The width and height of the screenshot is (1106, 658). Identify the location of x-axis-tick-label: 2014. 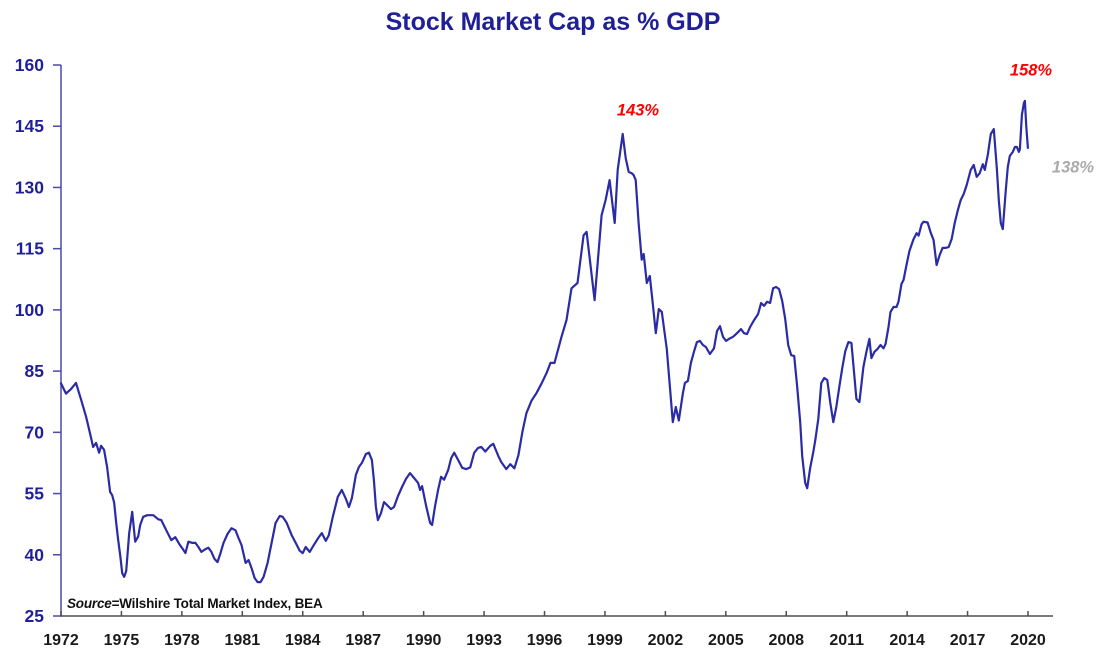
(907, 640).